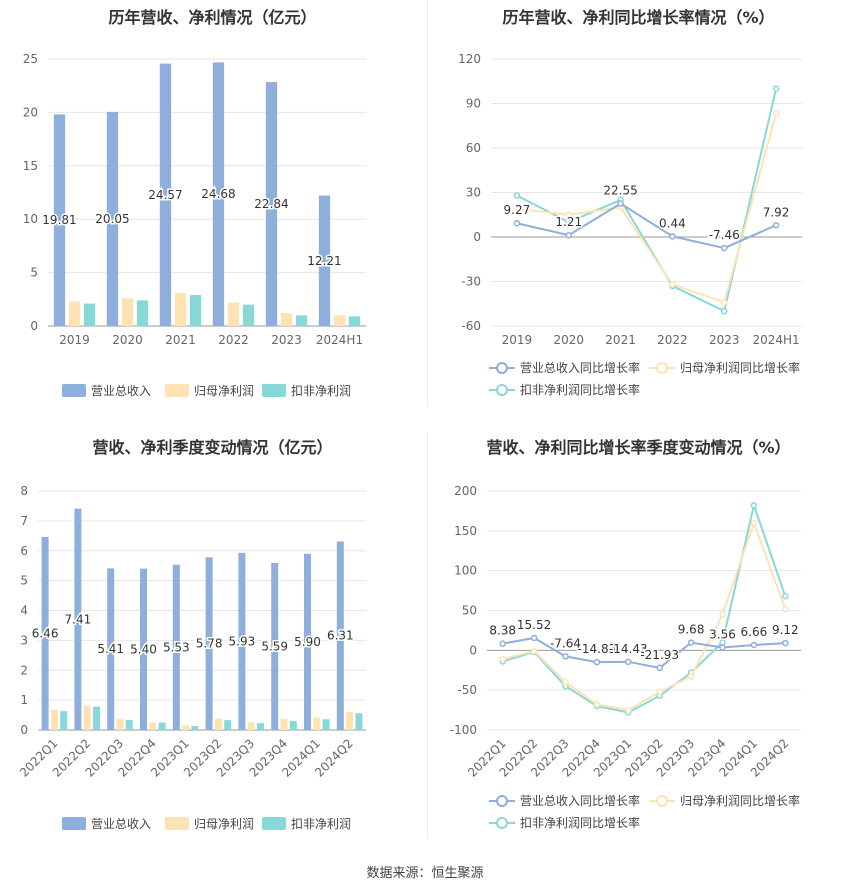 The image size is (850, 891). What do you see at coordinates (638, 447) in the screenshot?
I see `chart-title: 营收、净利同比增长率季度变动情况（%）` at bounding box center [638, 447].